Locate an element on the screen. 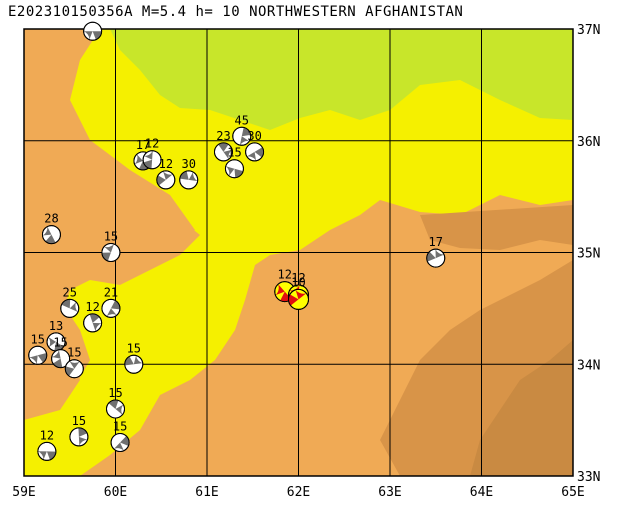  focal-mechanism is located at coordinates (93, 31).